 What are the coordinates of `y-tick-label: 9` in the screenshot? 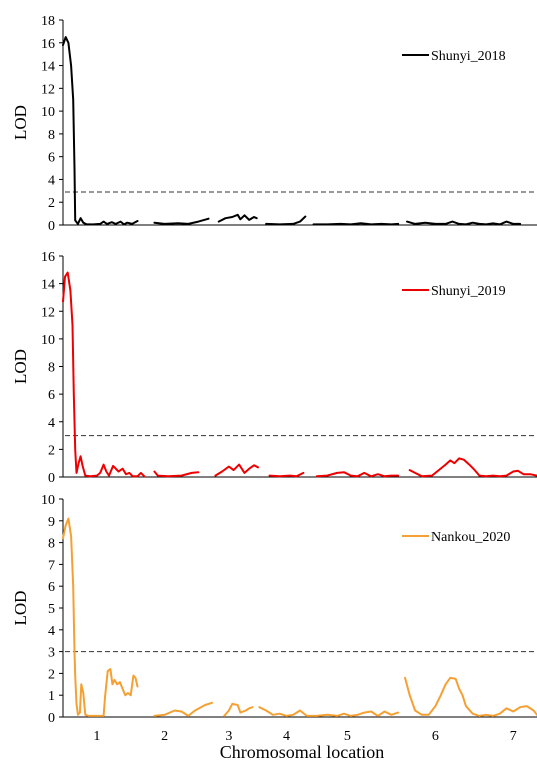 It's located at (51, 522).